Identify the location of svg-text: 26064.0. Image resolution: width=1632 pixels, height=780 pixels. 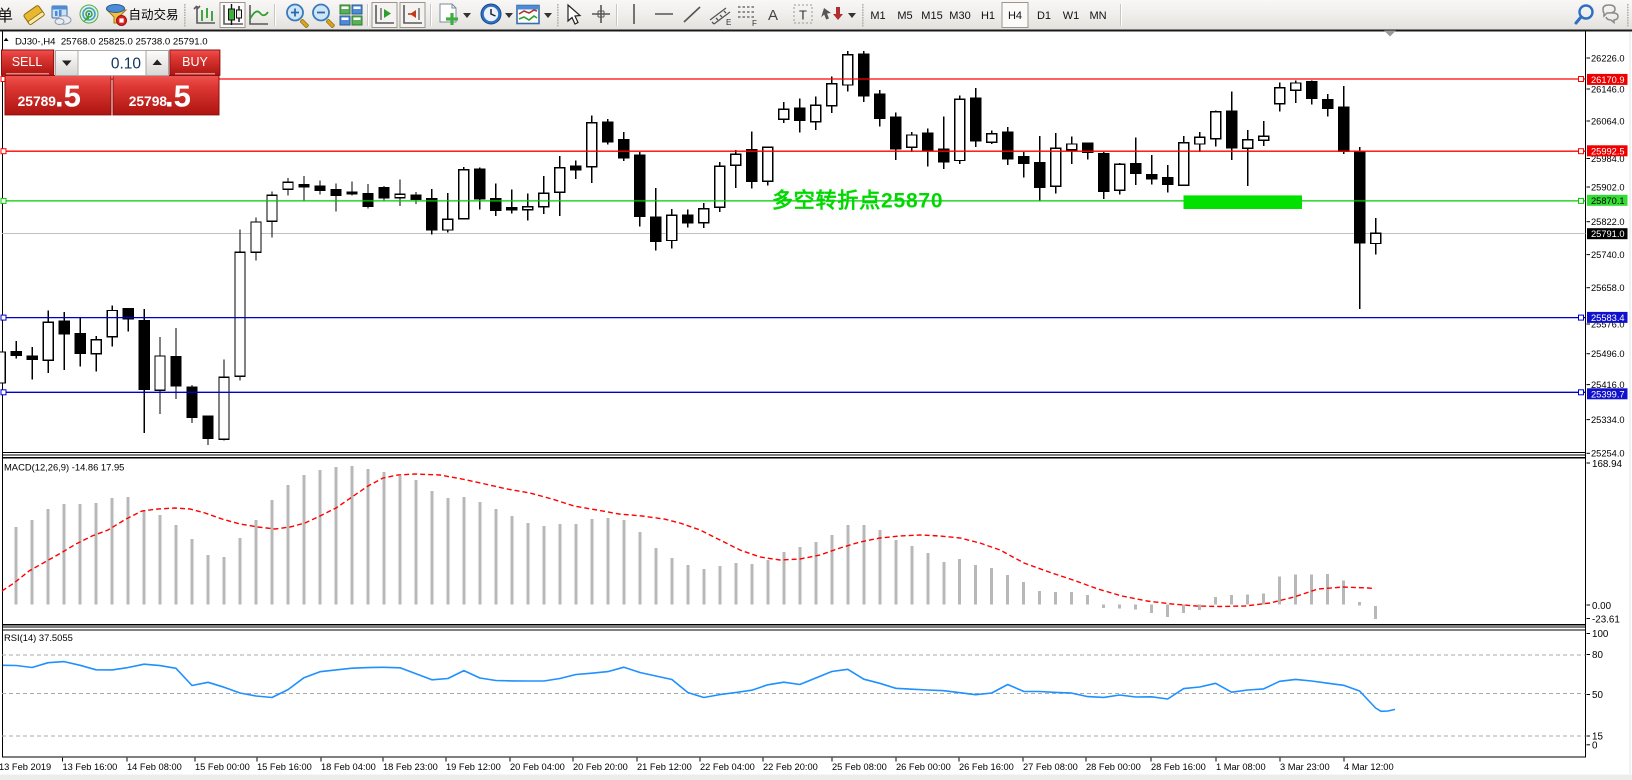
(1608, 121).